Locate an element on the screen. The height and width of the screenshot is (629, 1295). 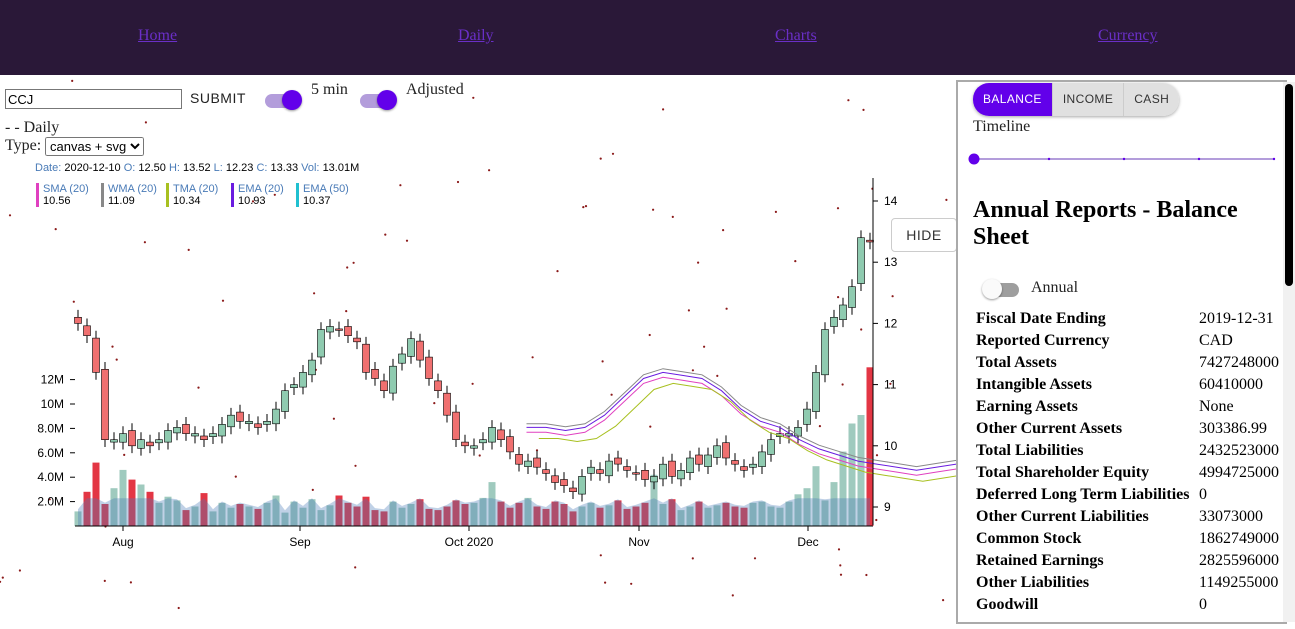
table-row: Earning Assets None is located at coordinates (1127, 407).